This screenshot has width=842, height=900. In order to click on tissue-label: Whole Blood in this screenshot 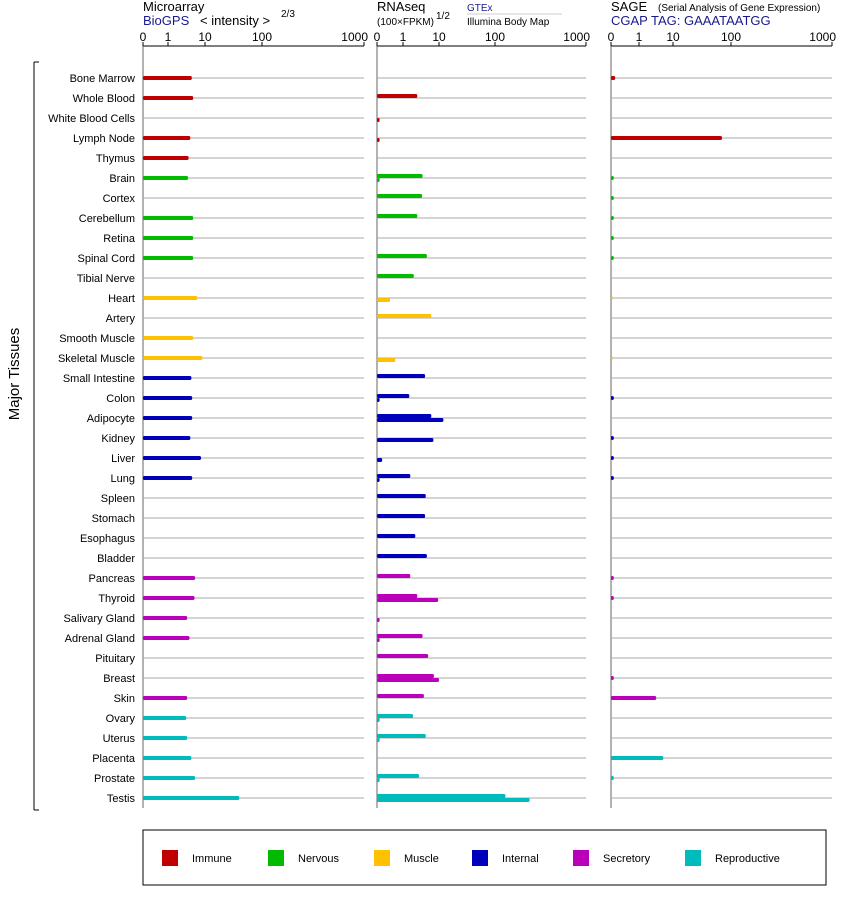, I will do `click(104, 99)`.